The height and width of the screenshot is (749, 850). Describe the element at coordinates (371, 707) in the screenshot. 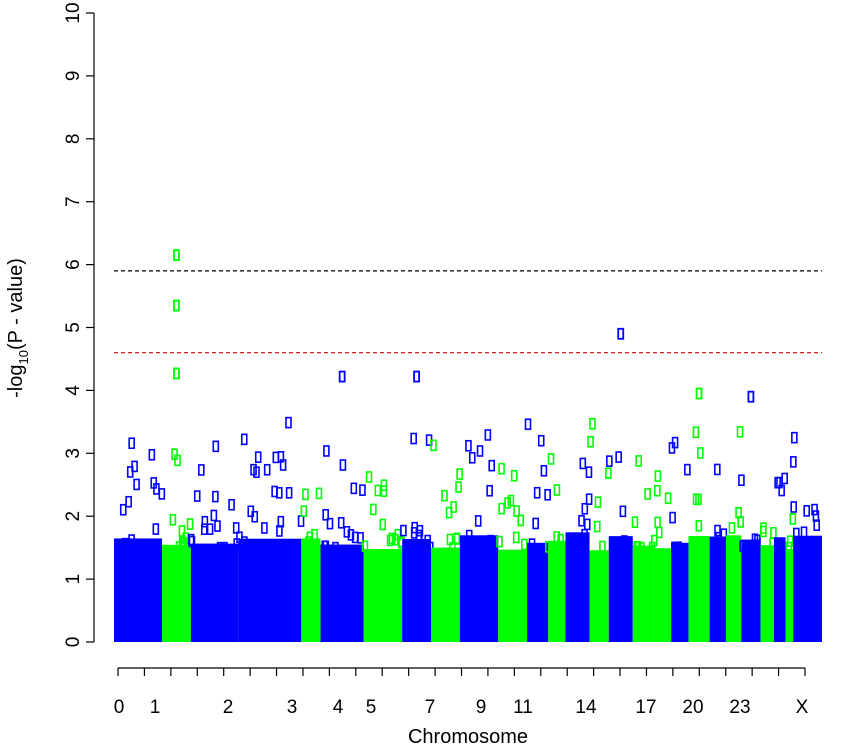

I see `x-tick-label: 5` at that location.